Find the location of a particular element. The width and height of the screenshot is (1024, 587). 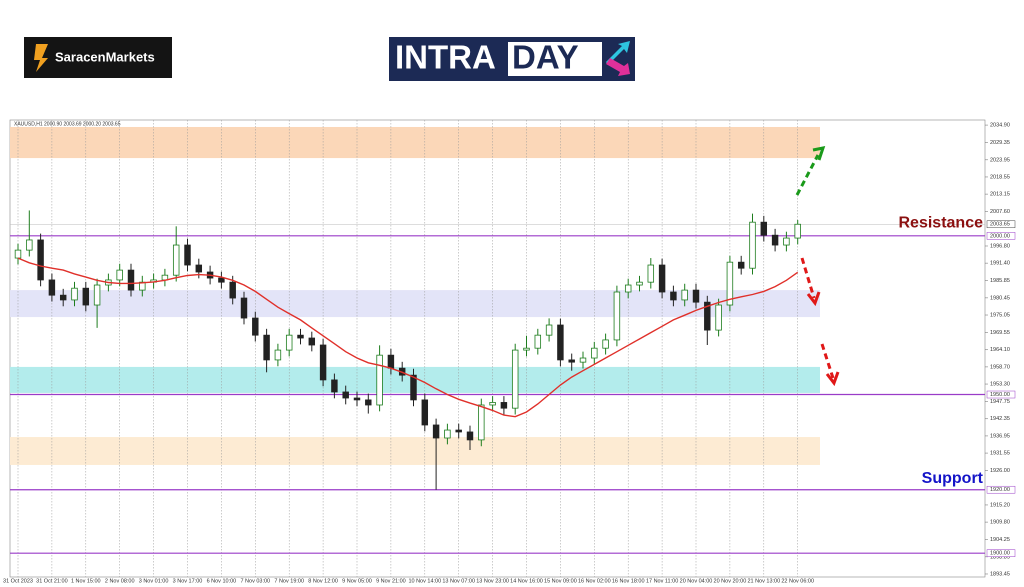

level-label: 2000.00 is located at coordinates (1000, 236).